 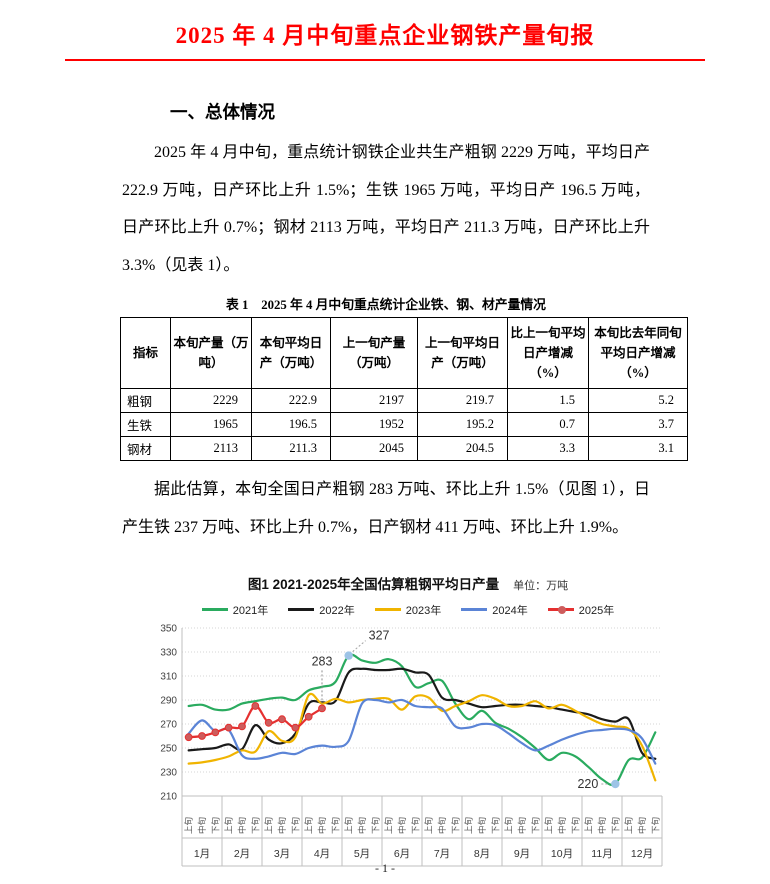 I want to click on annotation-220: 220, so click(x=598, y=784).